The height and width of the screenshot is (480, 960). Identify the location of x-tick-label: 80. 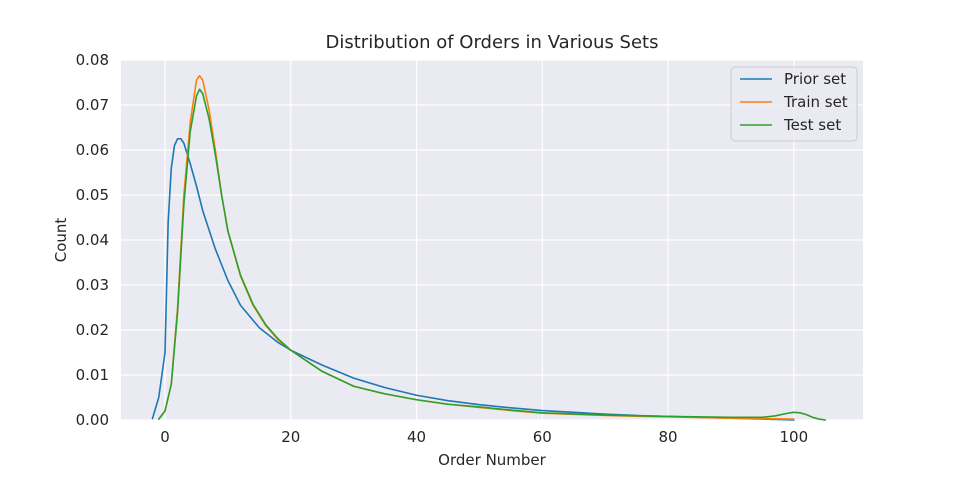
(668, 437).